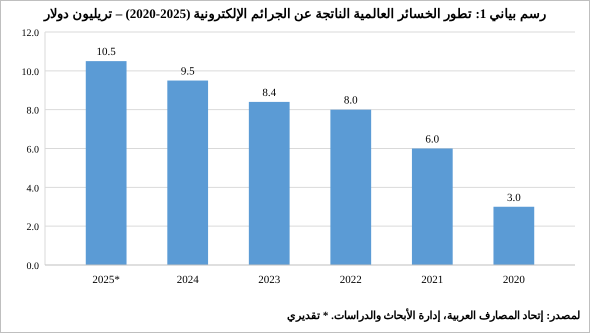 This screenshot has height=333, width=590. Describe the element at coordinates (32, 266) in the screenshot. I see `y-tick-label: 0.0` at that location.